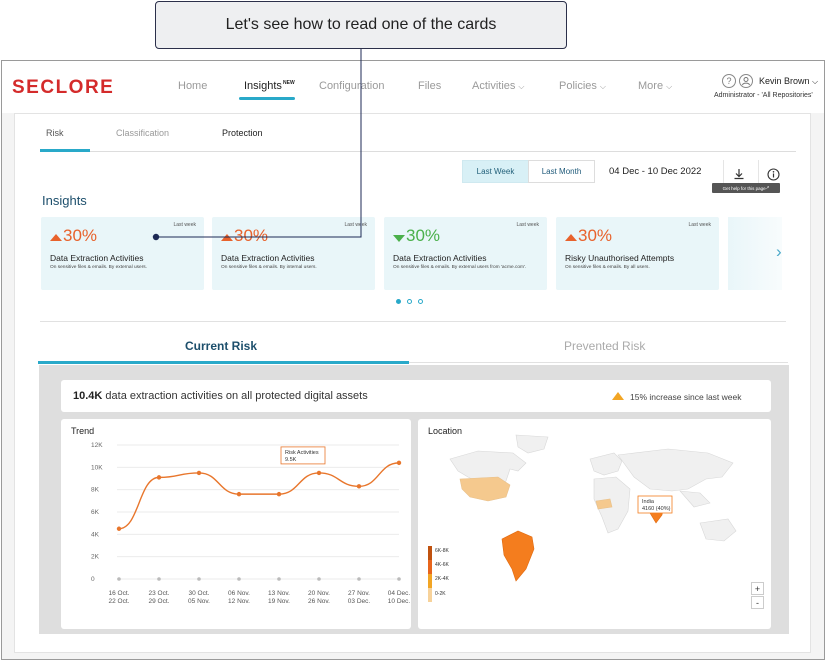 The height and width of the screenshot is (662, 826). I want to click on y-tick-label: 4K, so click(95, 534).